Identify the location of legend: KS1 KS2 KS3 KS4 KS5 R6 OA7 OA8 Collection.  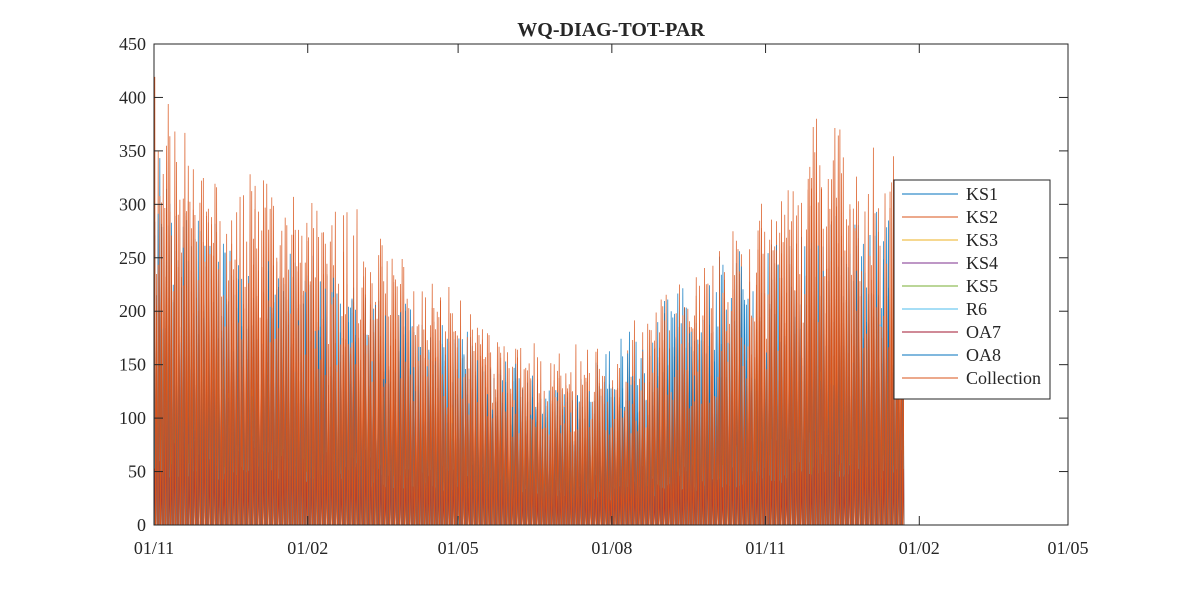
(972, 289).